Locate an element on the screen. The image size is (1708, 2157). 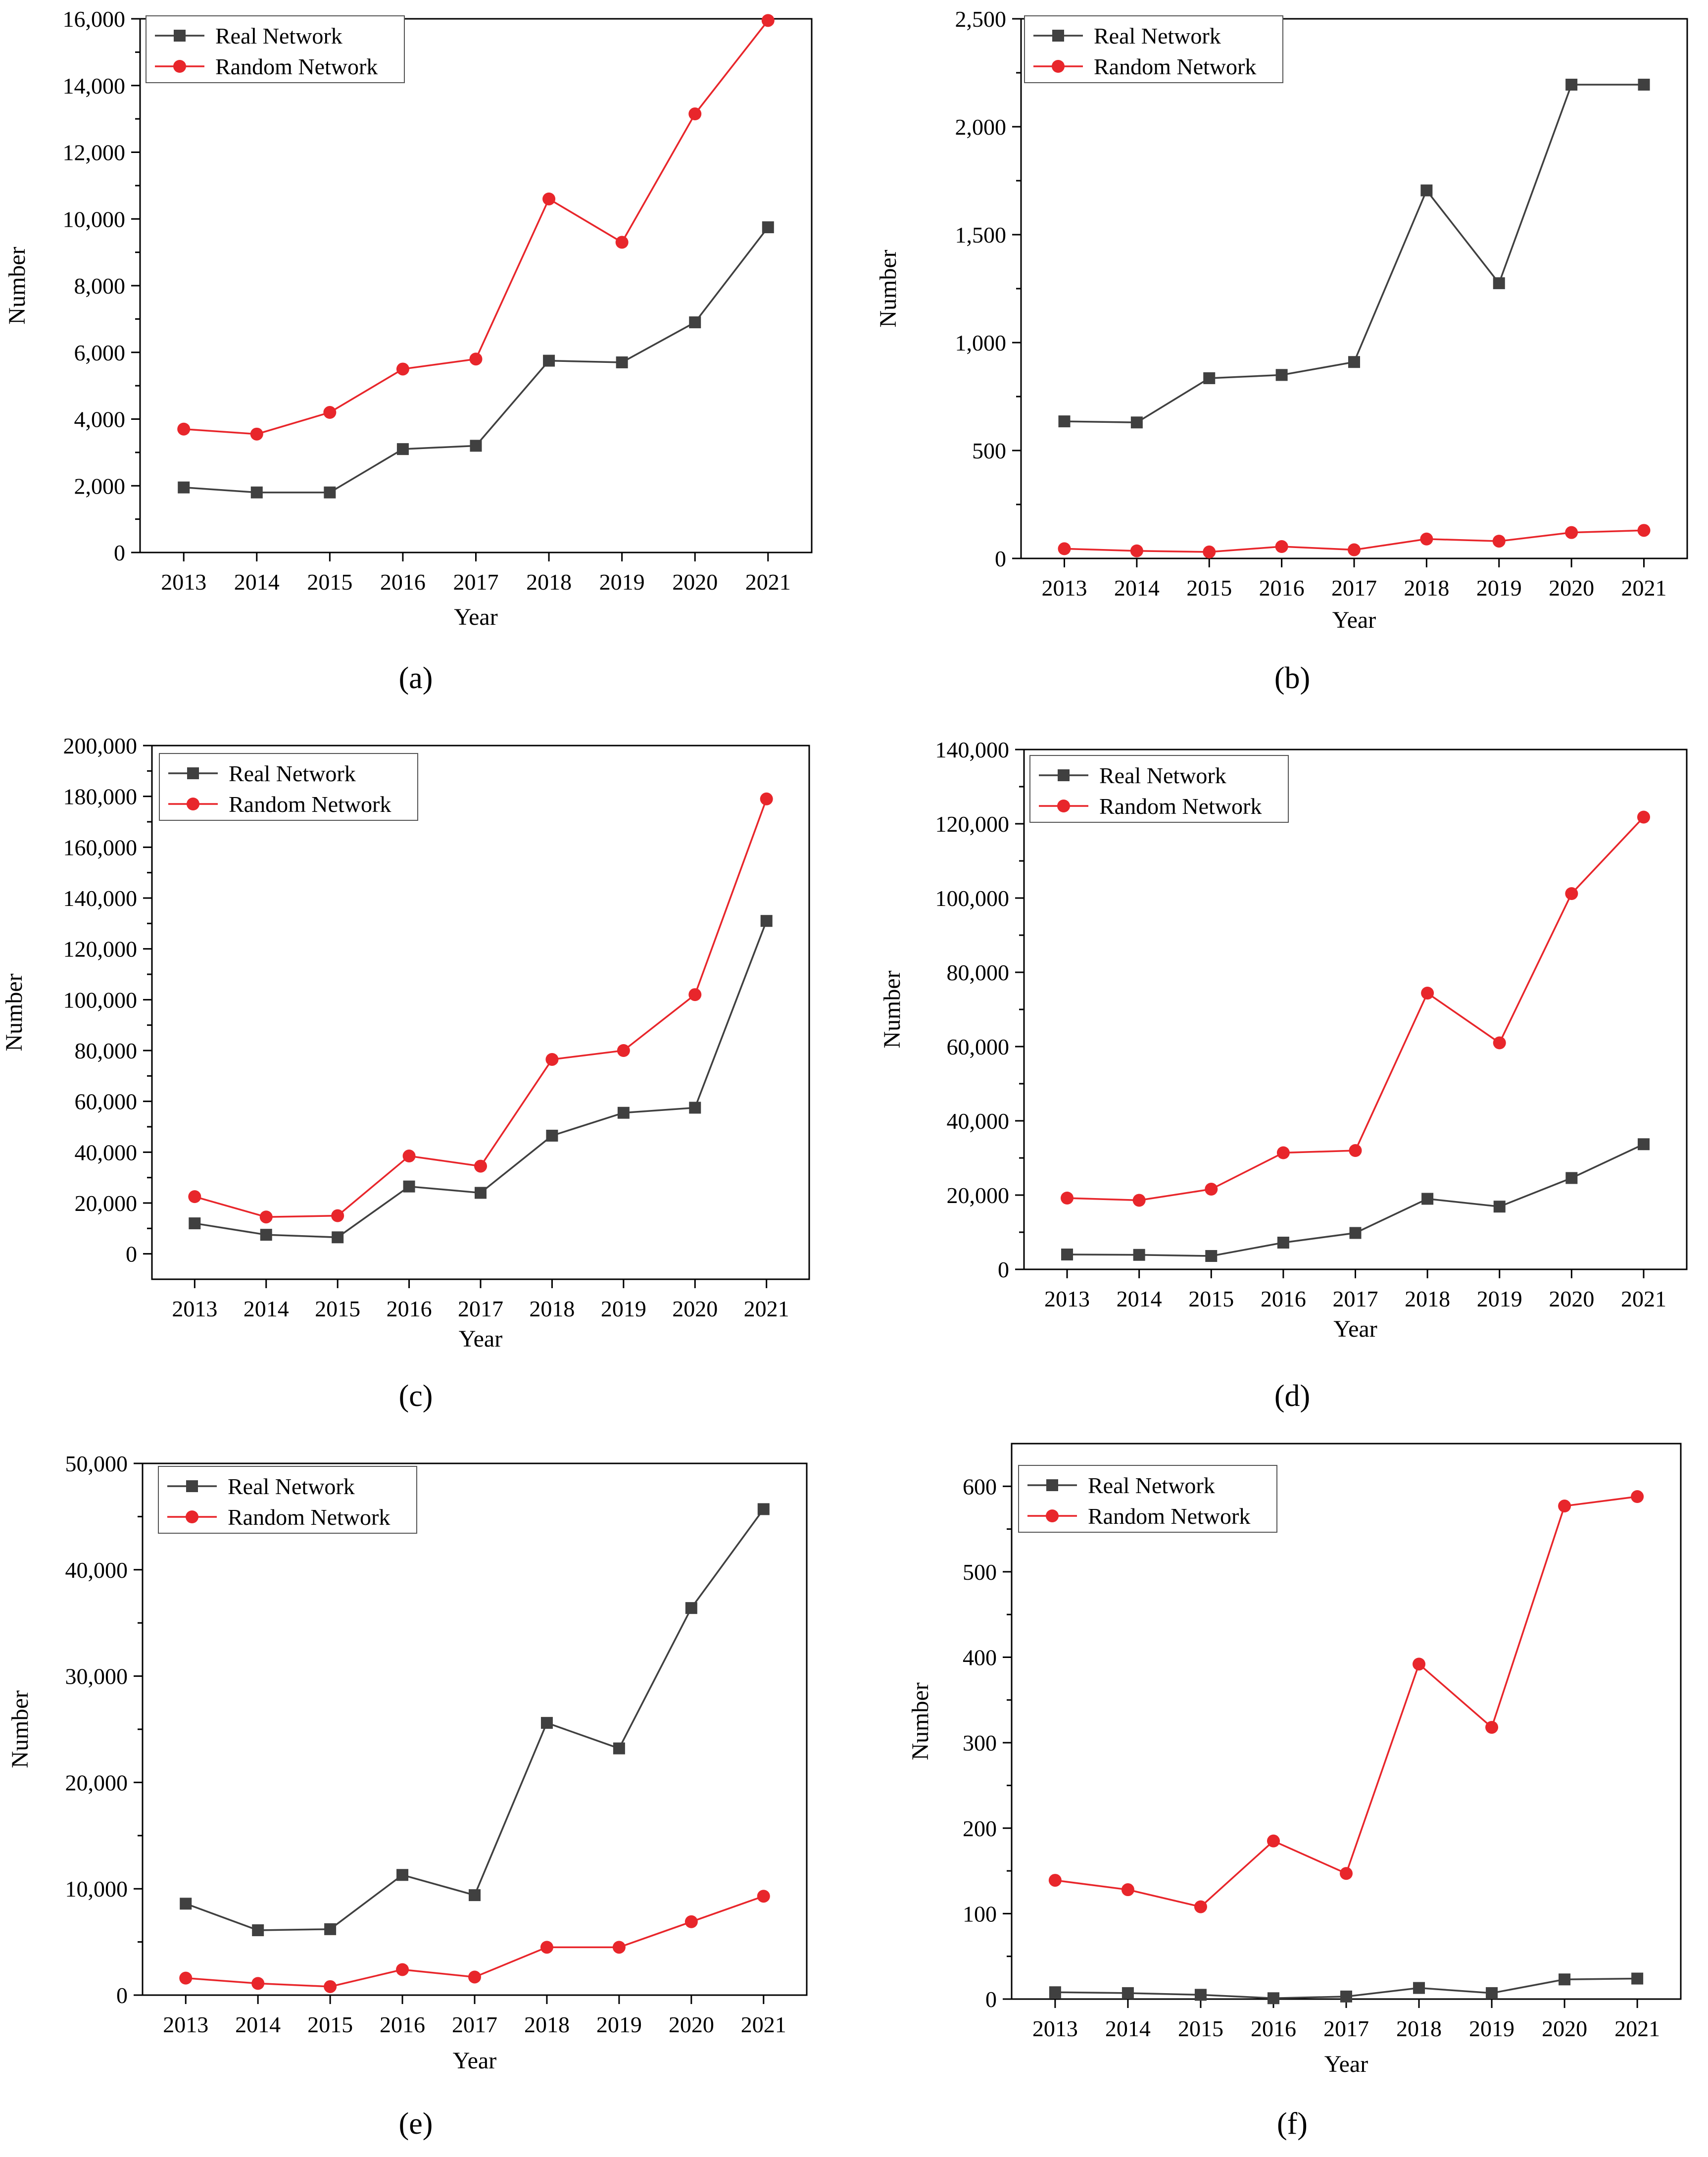
x-tick-label-e: 2020 is located at coordinates (692, 2024).